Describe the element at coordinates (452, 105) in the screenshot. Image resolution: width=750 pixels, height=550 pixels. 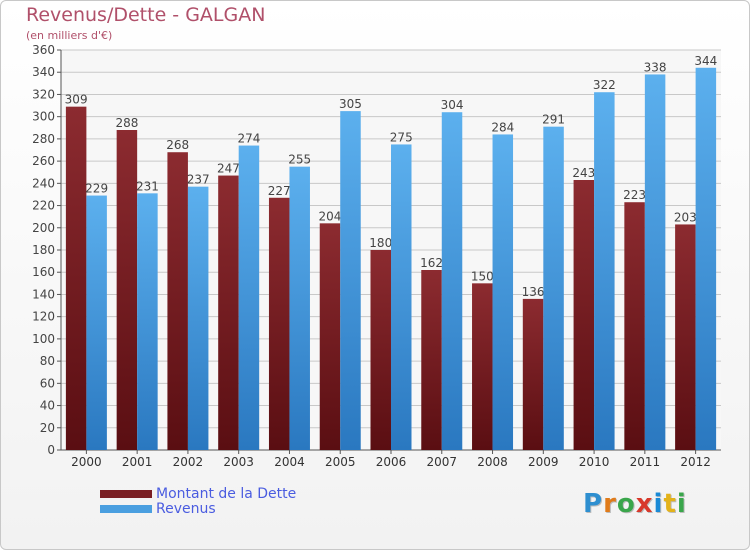
I see `data-label-revenus: 304` at that location.